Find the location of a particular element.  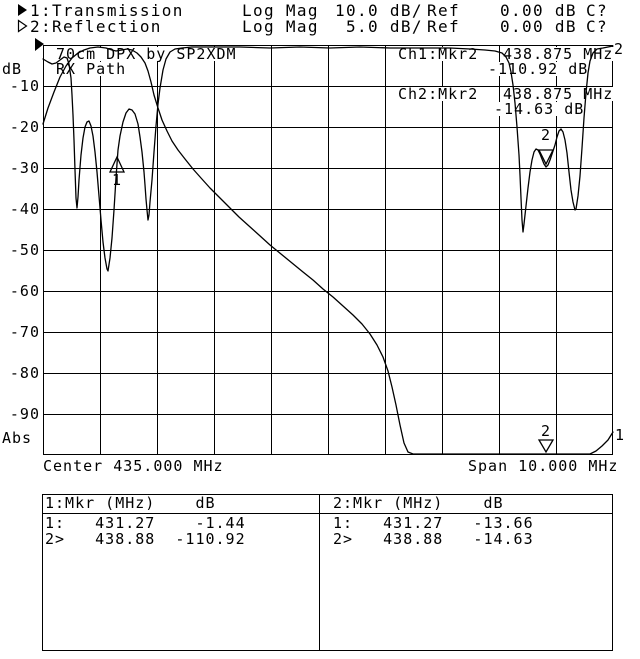

center-frequency-label: Center 435.000 MHz is located at coordinates (133, 466).